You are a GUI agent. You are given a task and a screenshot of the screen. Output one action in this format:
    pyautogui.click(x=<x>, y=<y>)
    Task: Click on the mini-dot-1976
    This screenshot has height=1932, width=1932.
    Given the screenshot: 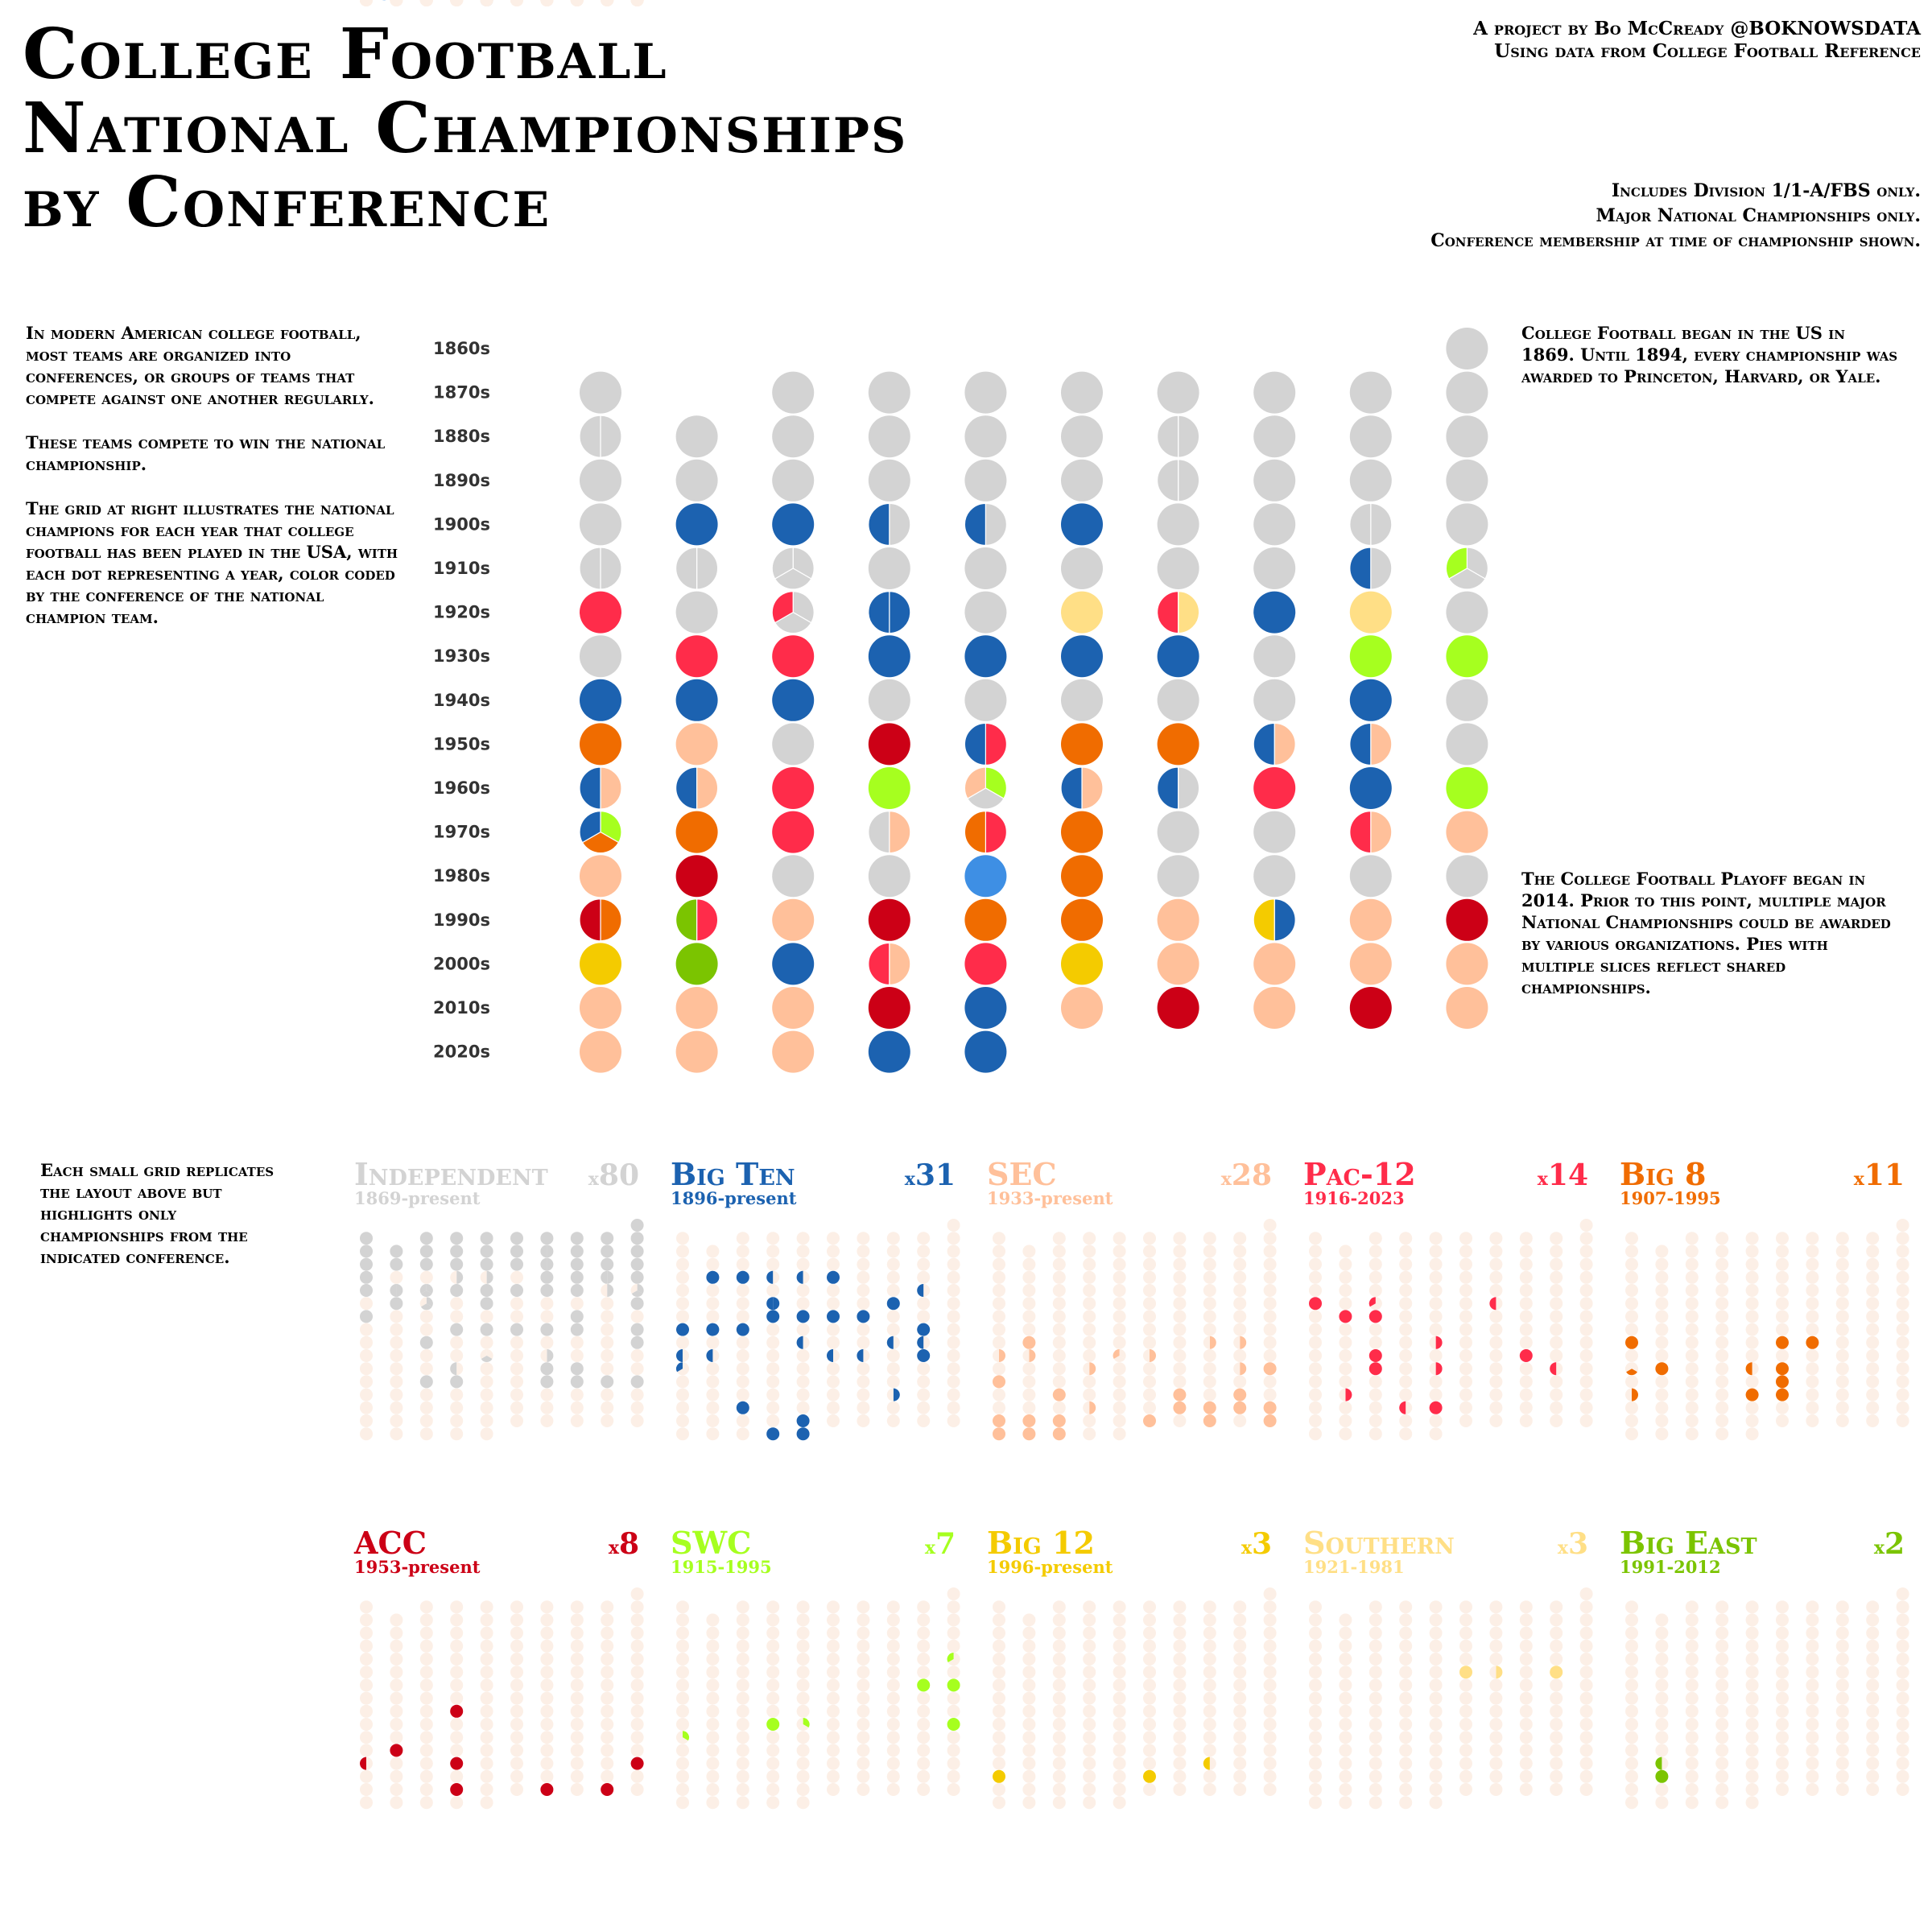 What is the action you would take?
    pyautogui.click(x=547, y=1369)
    